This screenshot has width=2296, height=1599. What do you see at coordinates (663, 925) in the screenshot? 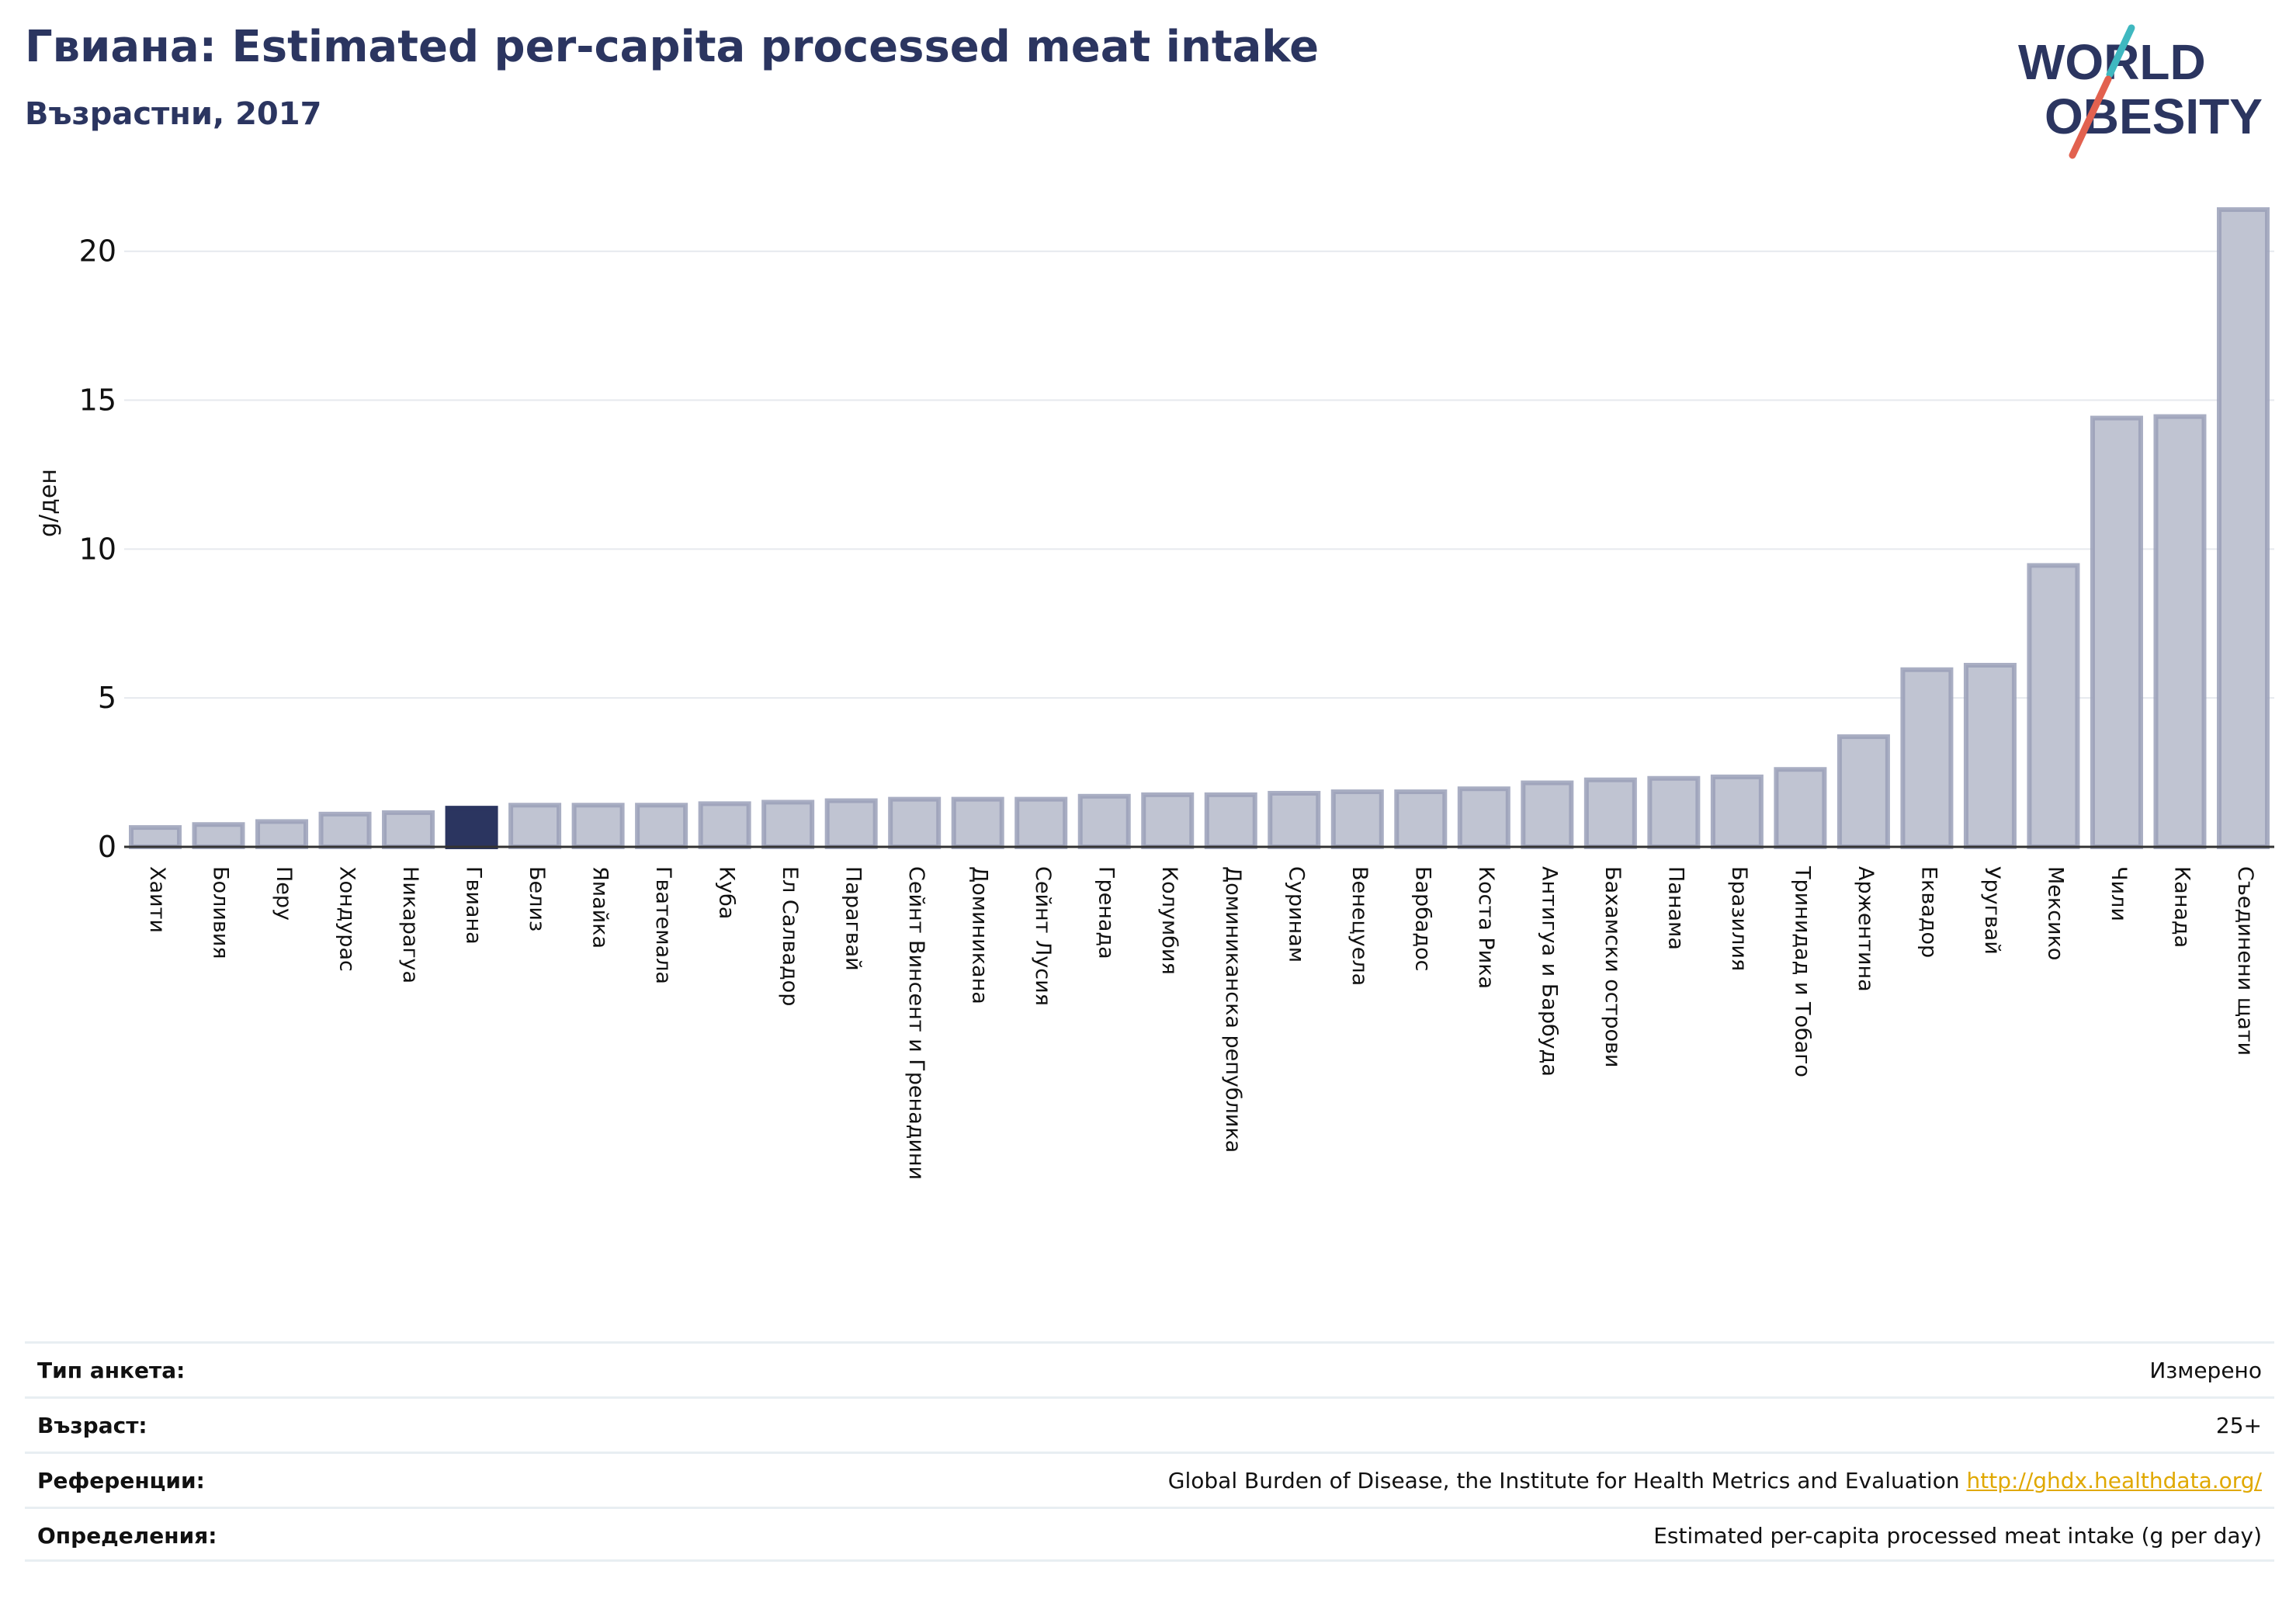
I see `x-tick-label: Гватемала` at bounding box center [663, 925].